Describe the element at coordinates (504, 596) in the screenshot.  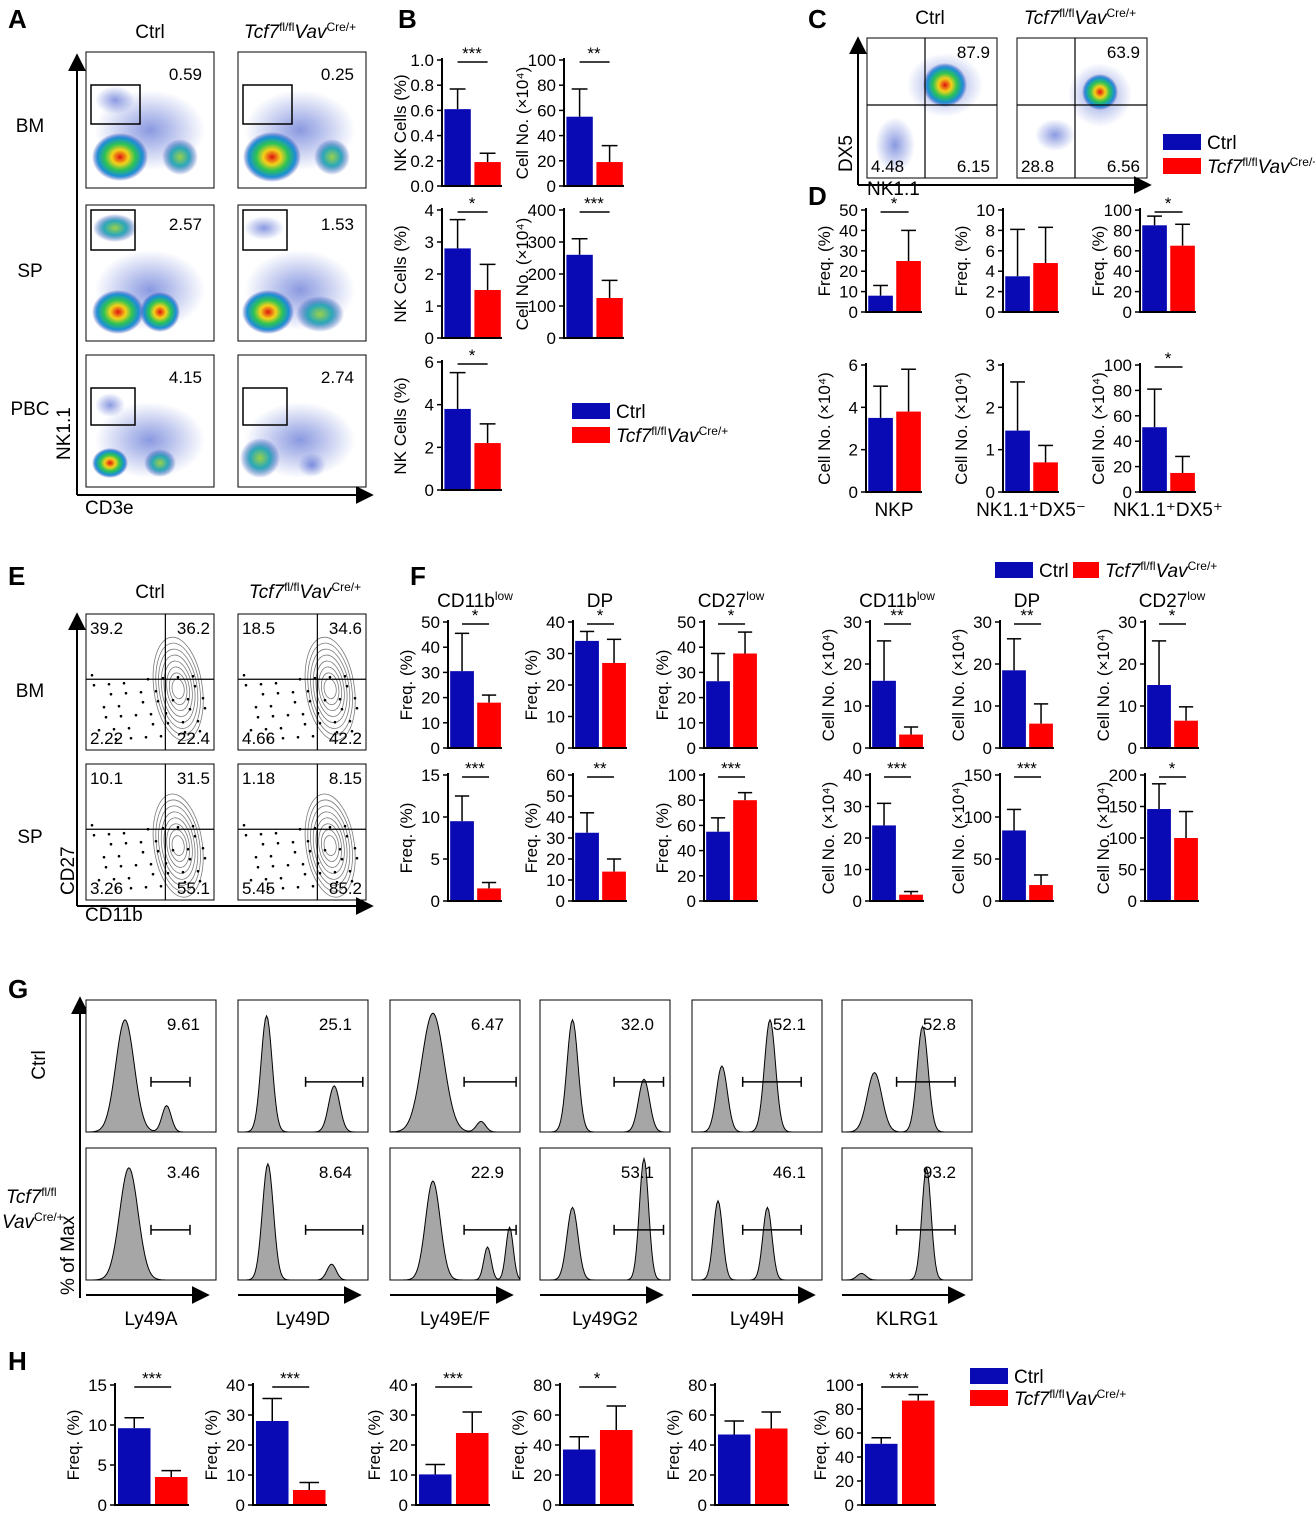
I see `chart-title-sup: low` at that location.